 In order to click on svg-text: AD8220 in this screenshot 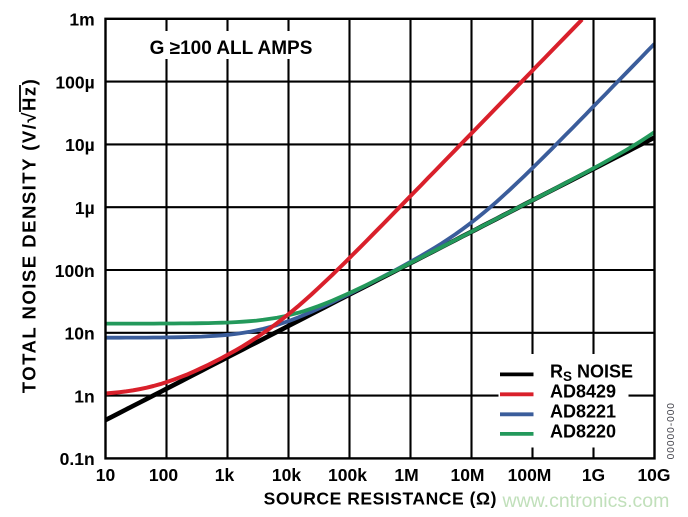, I will do `click(583, 432)`.